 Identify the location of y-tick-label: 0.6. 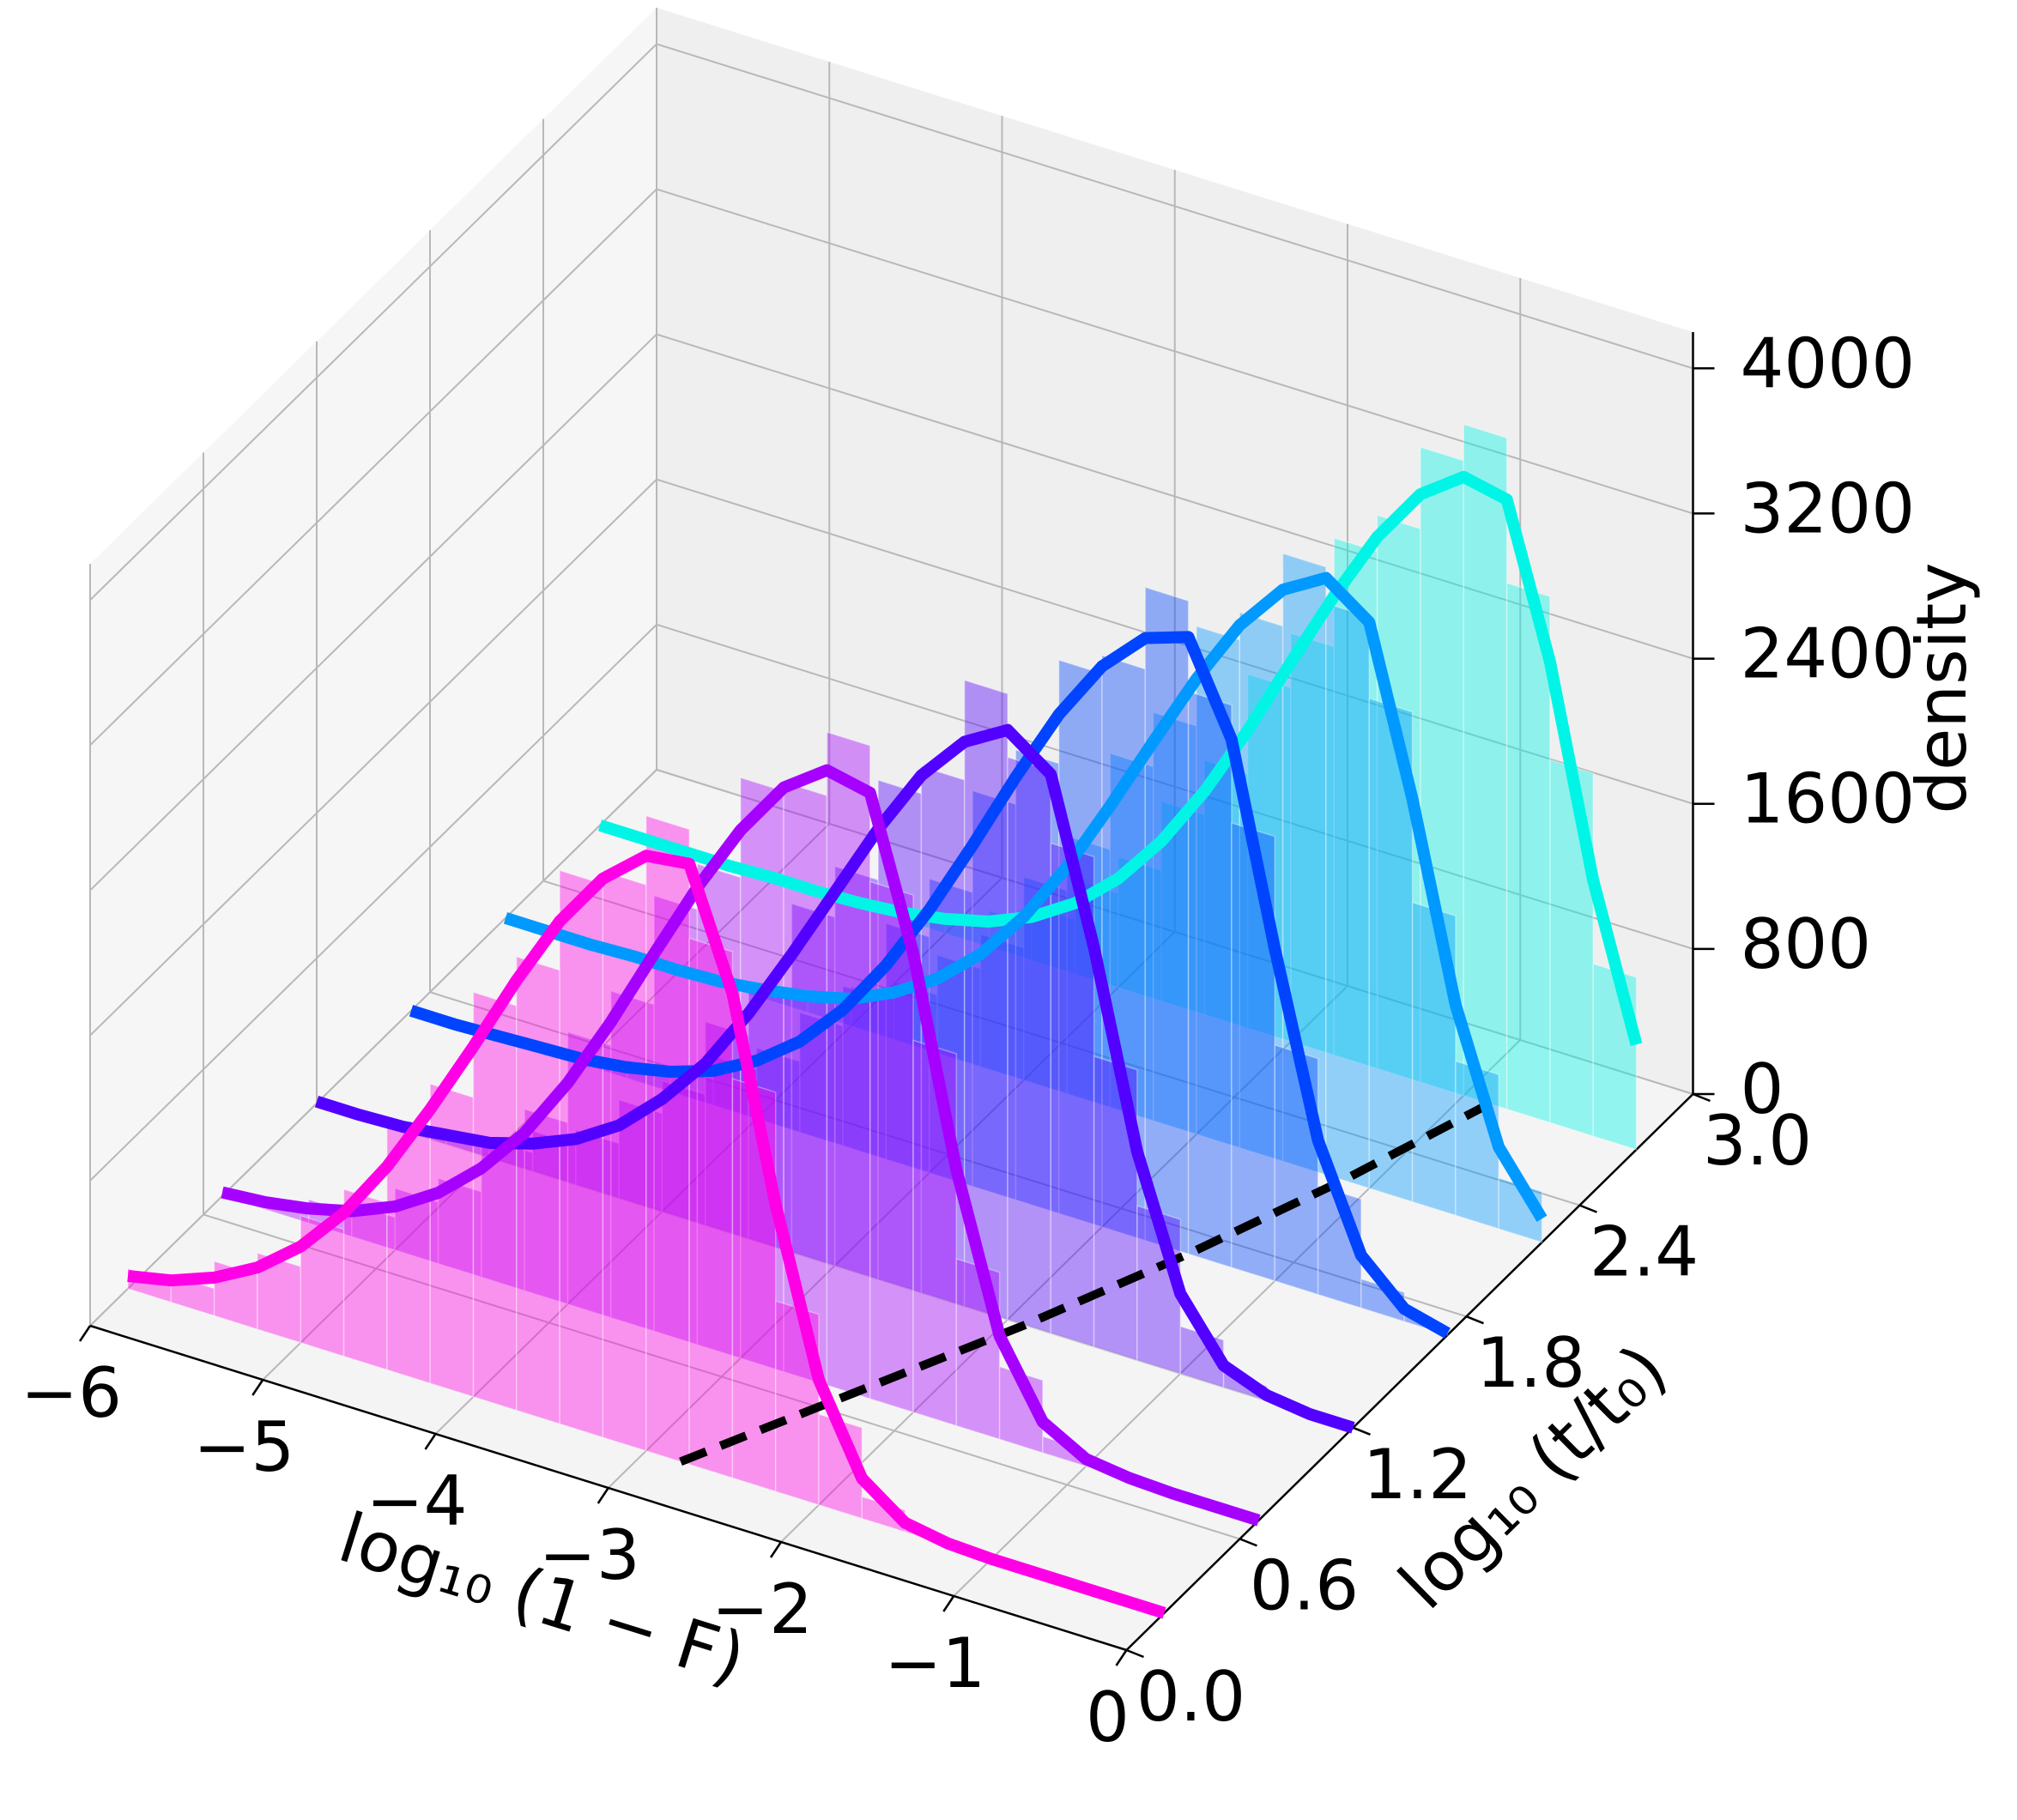
(1305, 1585).